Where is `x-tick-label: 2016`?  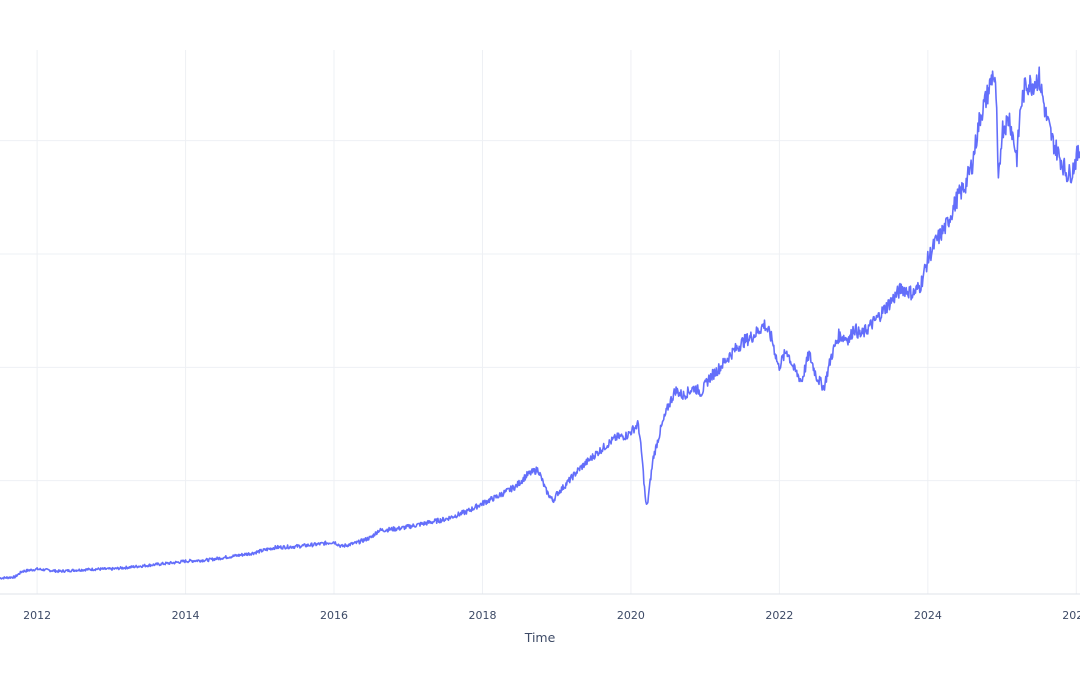
x-tick-label: 2016 is located at coordinates (334, 615).